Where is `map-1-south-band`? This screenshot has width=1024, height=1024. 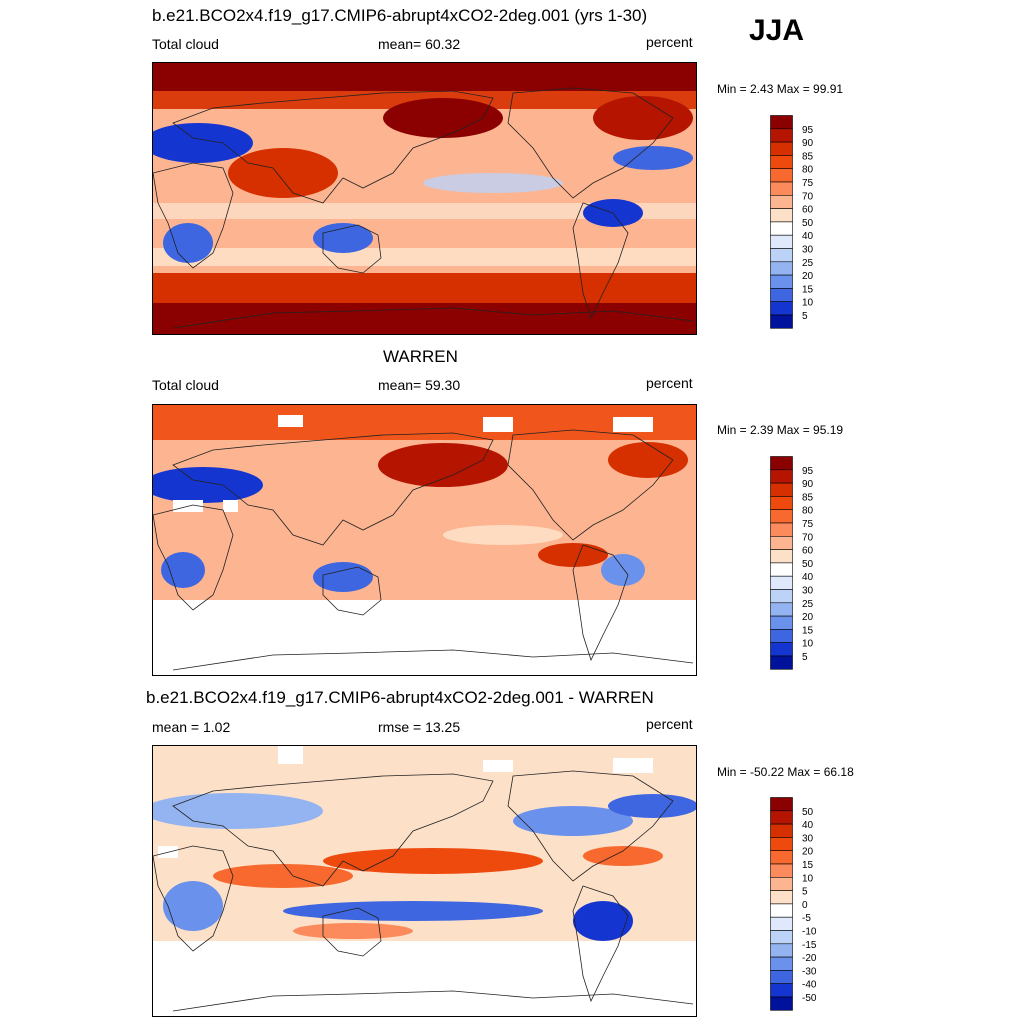 map-1-south-band is located at coordinates (424, 288).